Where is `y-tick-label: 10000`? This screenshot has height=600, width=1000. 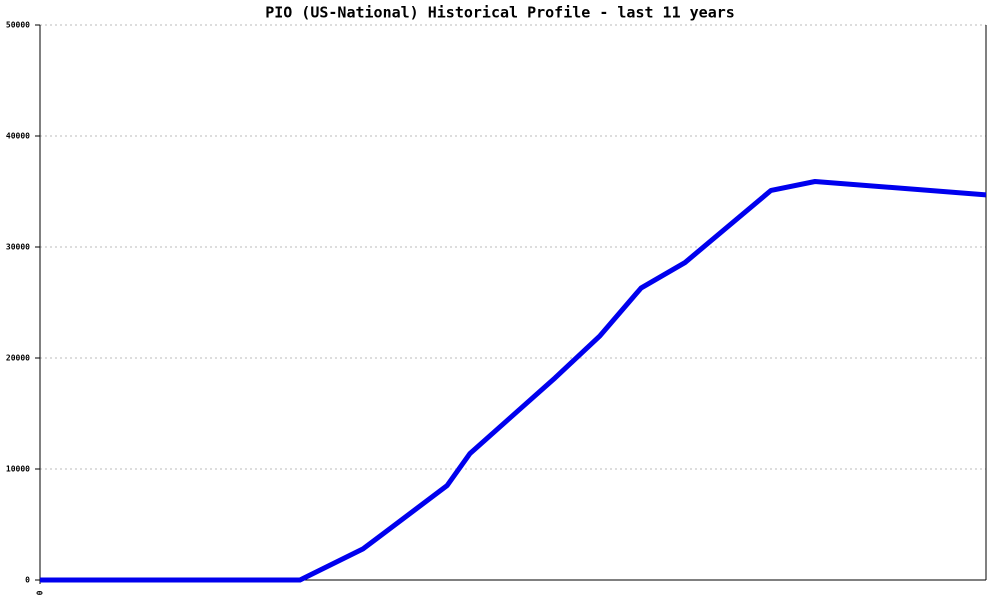
y-tick-label: 10000 is located at coordinates (18, 469).